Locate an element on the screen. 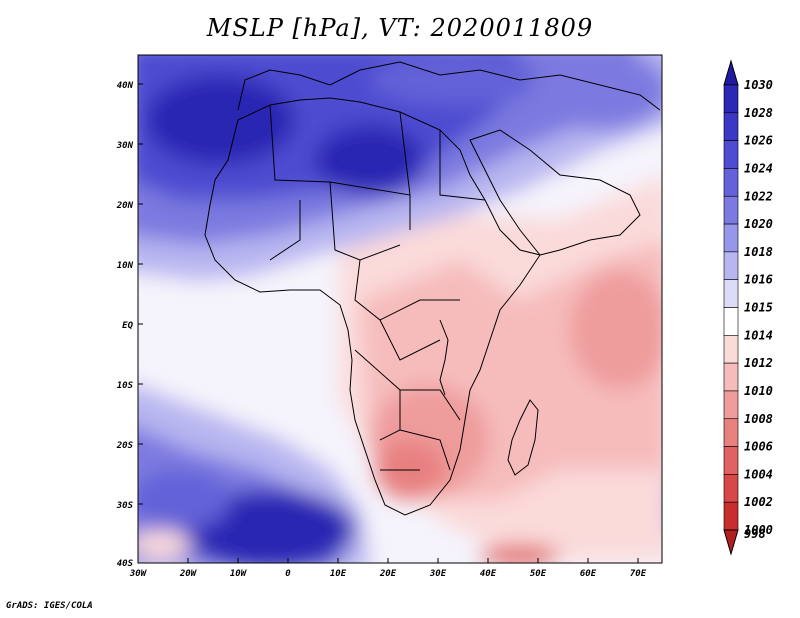  colorbar-label: 1028 is located at coordinates (758, 113).